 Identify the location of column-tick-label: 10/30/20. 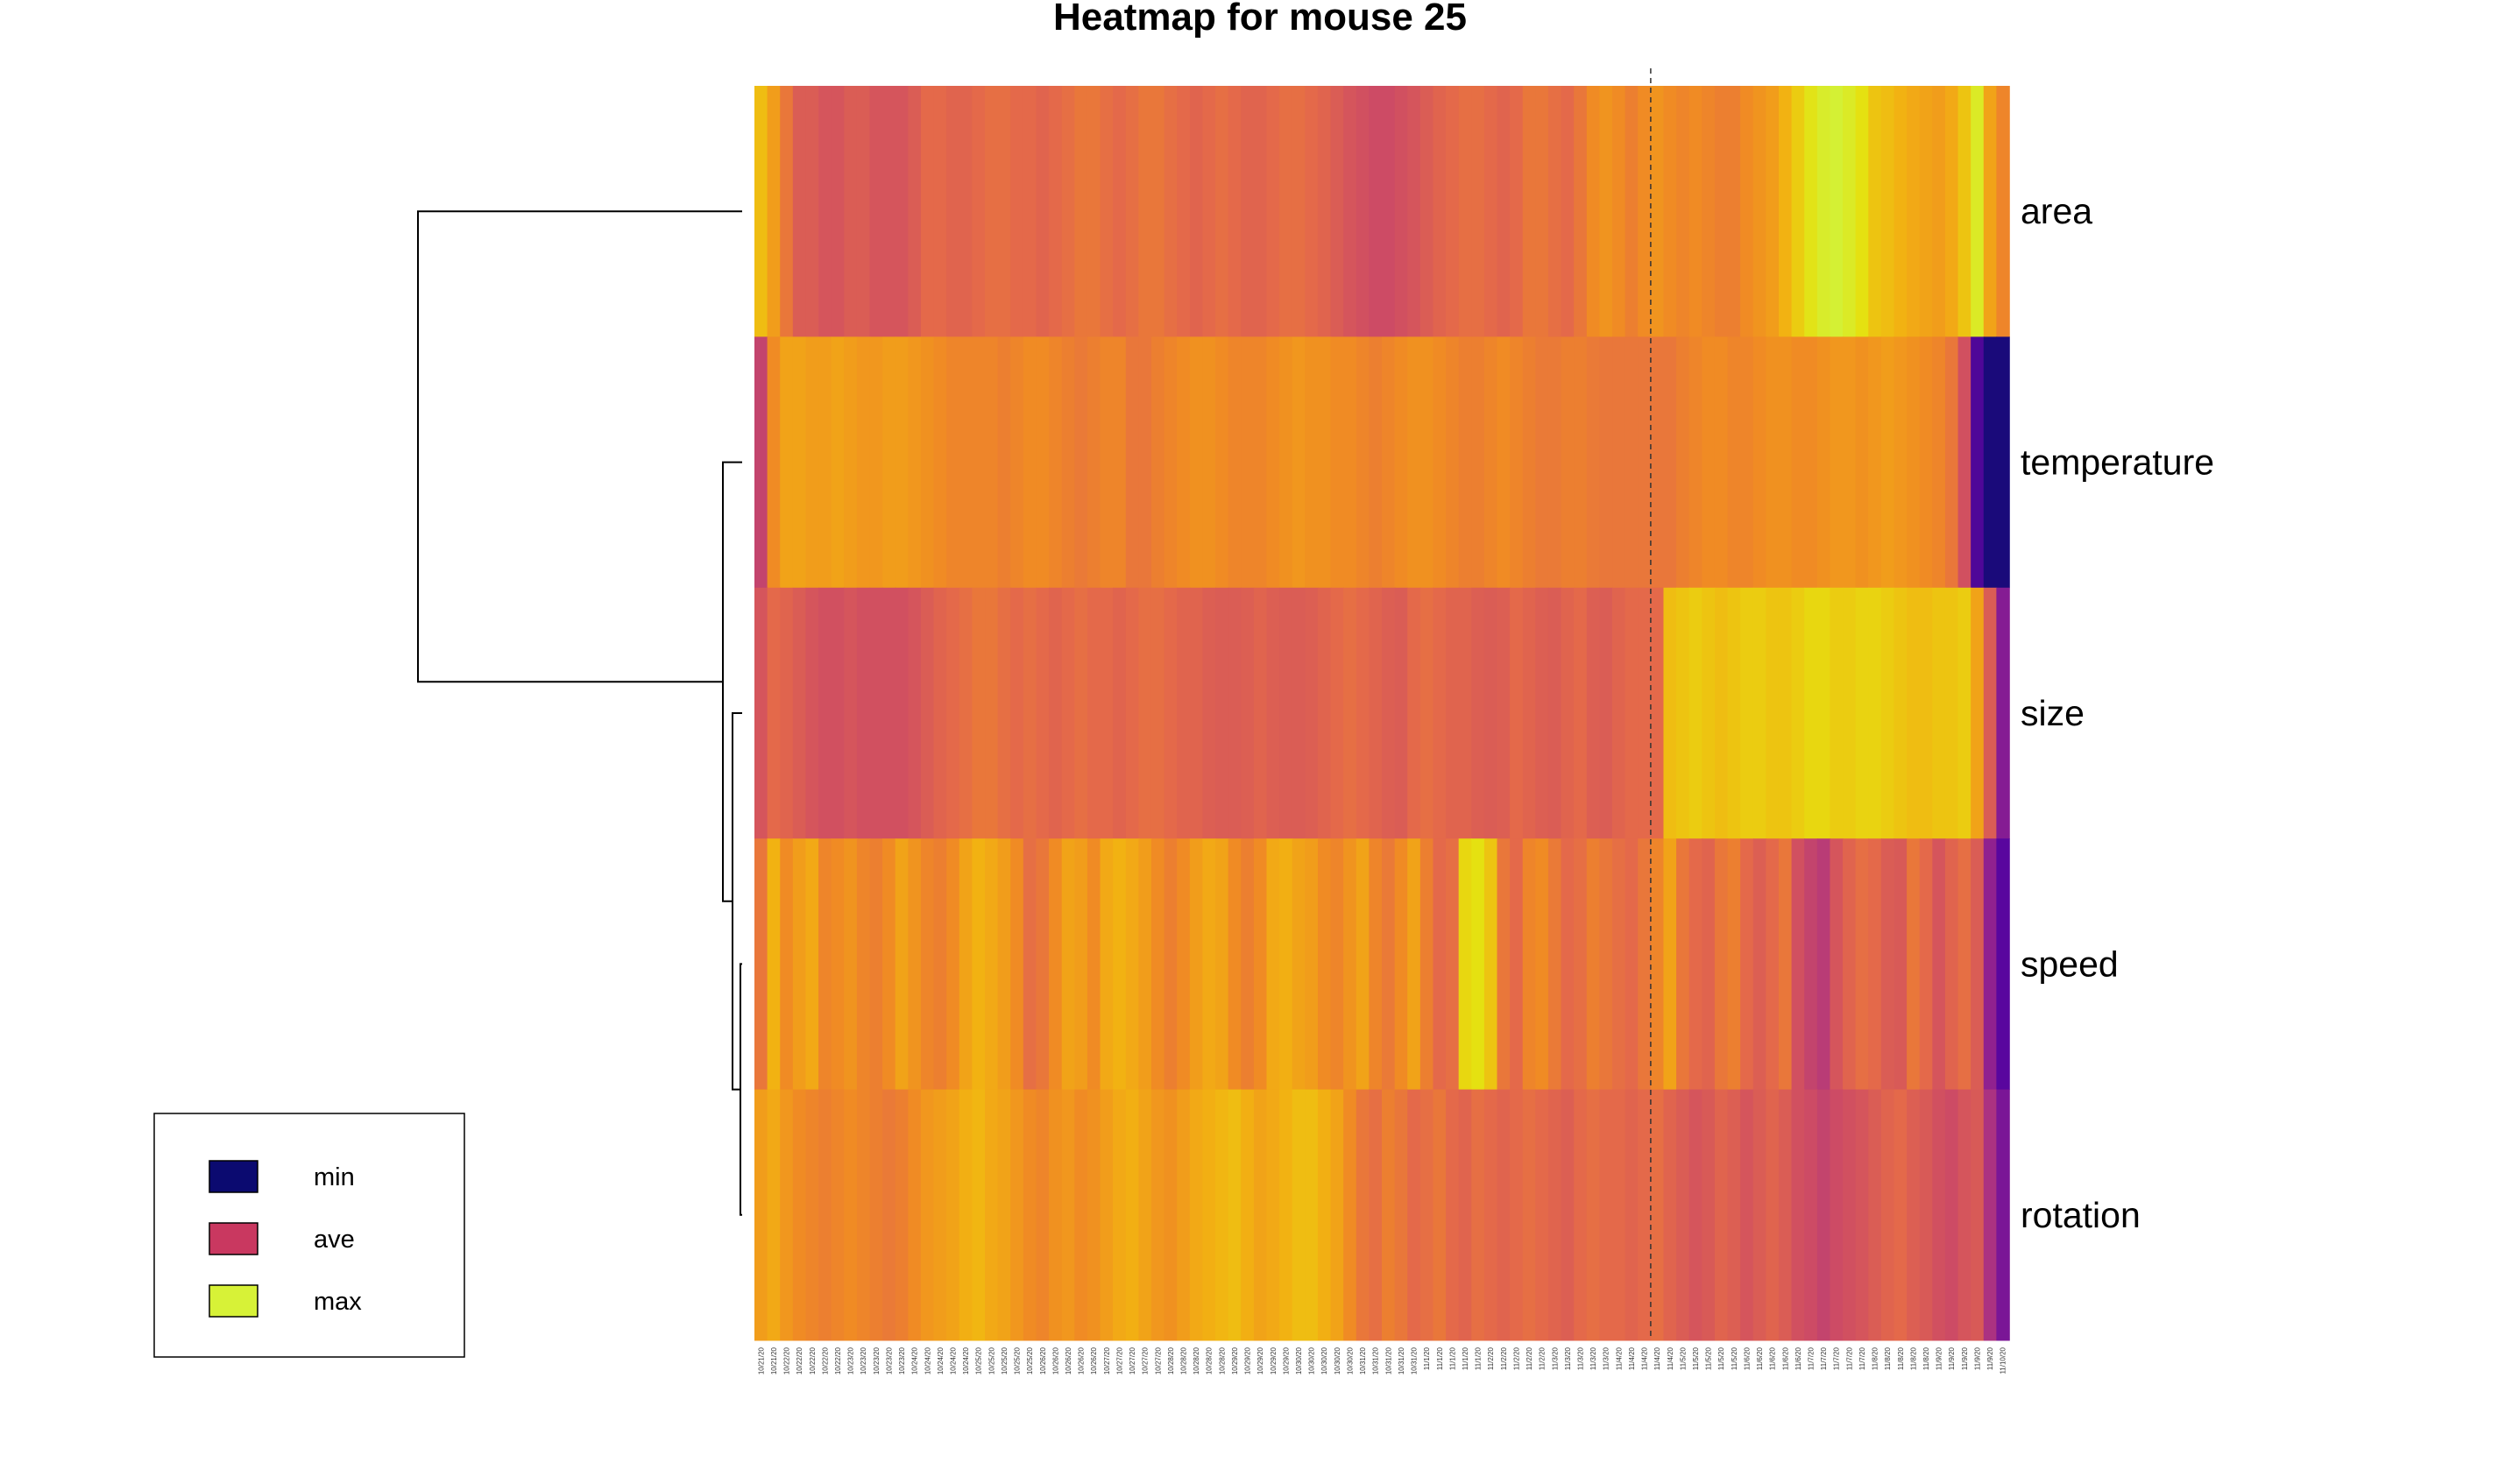
(1324, 1361).